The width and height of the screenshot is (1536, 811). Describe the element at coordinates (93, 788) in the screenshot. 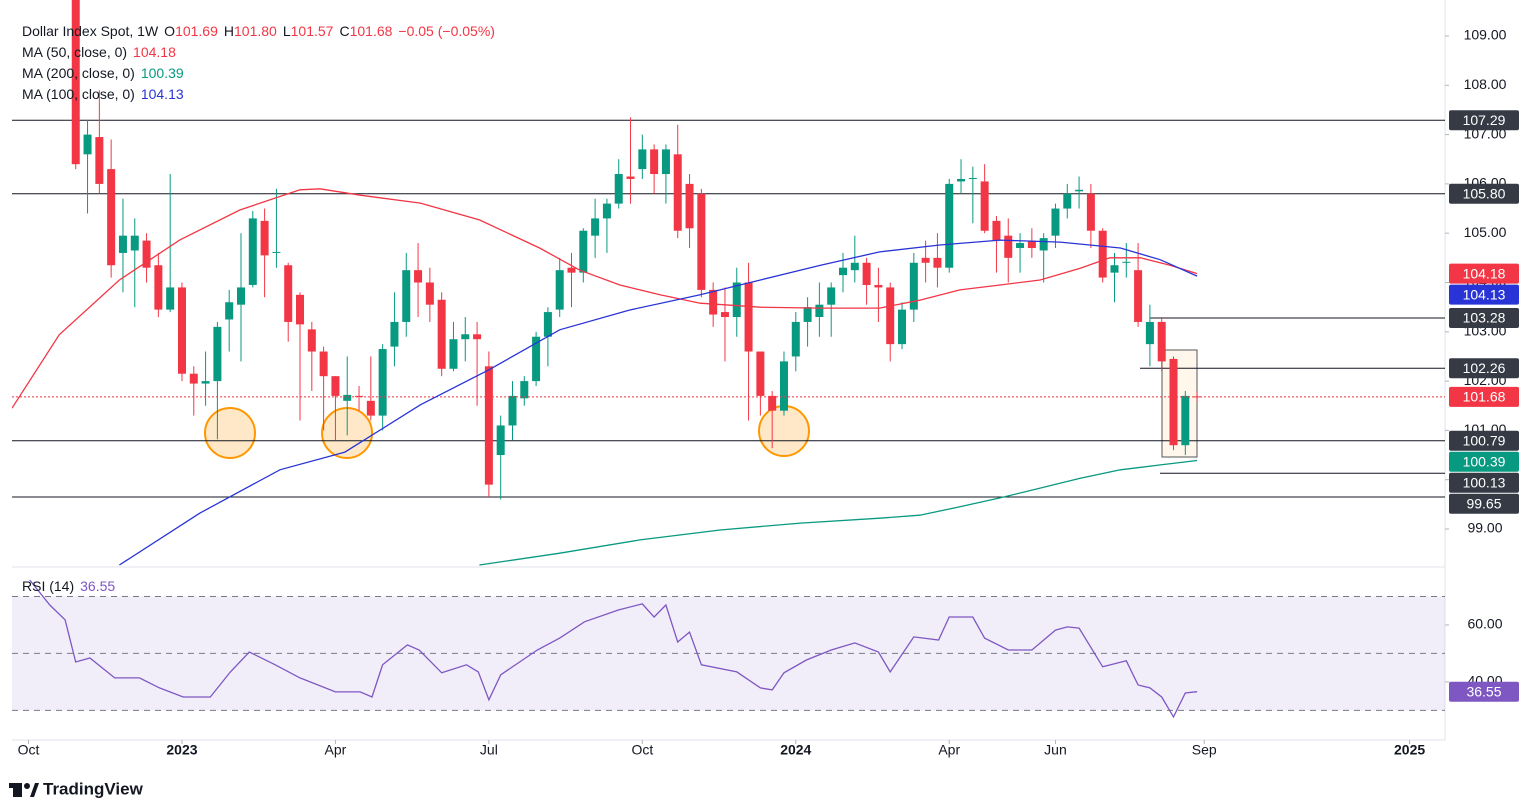

I see `branding: TradingView` at that location.